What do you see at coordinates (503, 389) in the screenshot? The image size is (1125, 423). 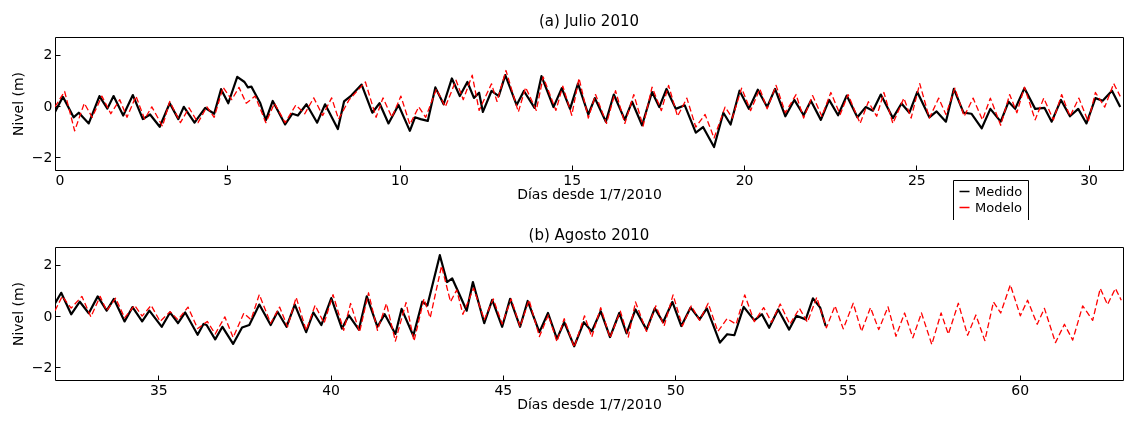 I see `x-tick-label: 45` at bounding box center [503, 389].